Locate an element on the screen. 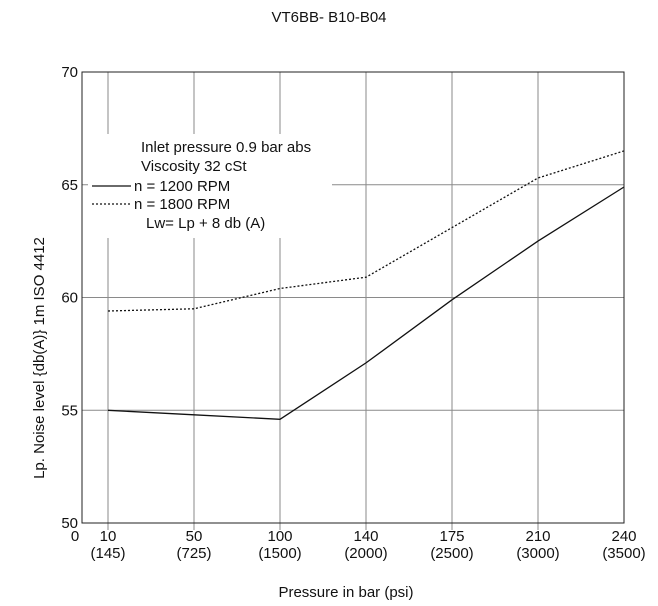 This screenshot has width=658, height=606. legend-inlet-pressure: Inlet pressure 0.9 bar abs is located at coordinates (226, 147).